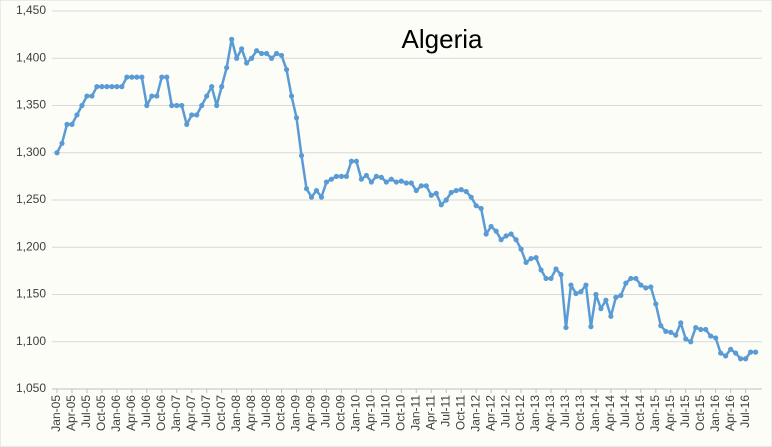 The image size is (772, 447). What do you see at coordinates (565, 411) in the screenshot?
I see `x-tick-label: Jul-13` at bounding box center [565, 411].